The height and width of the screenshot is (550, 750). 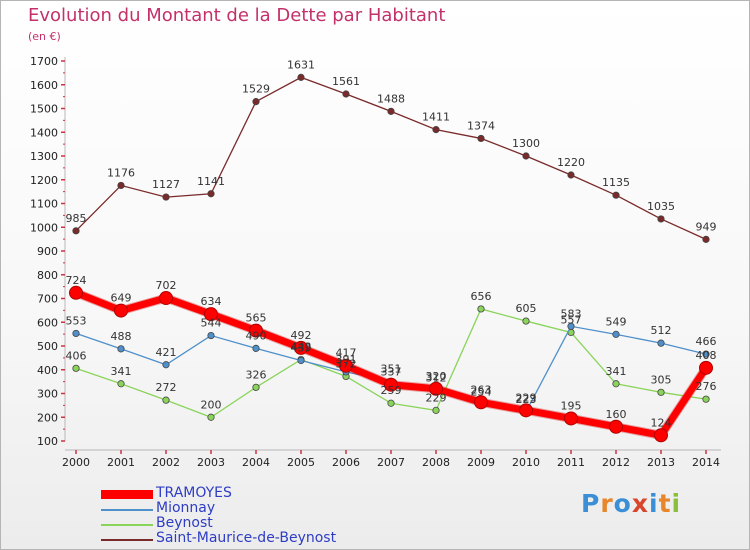 I want to click on value-label-saint-maurice-de-beynost: 1035, so click(x=661, y=206).